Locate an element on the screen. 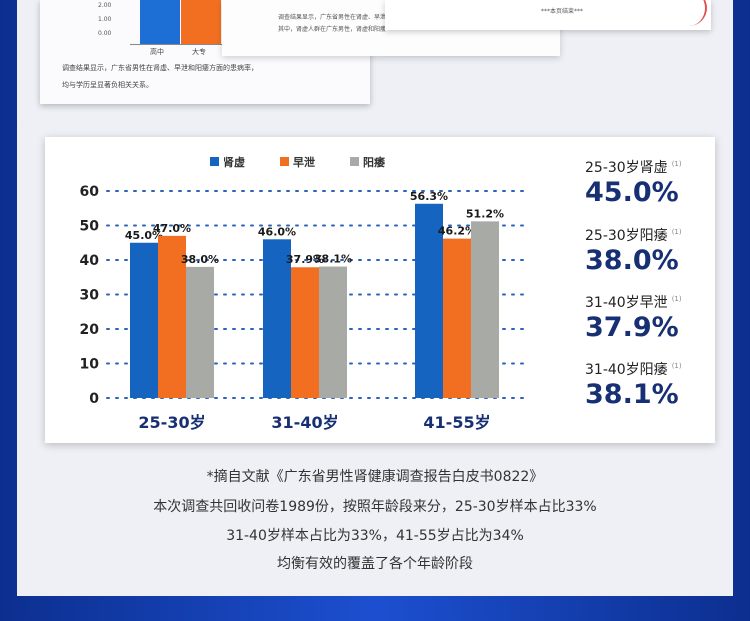  doc-category-label: 大专 is located at coordinates (199, 52).